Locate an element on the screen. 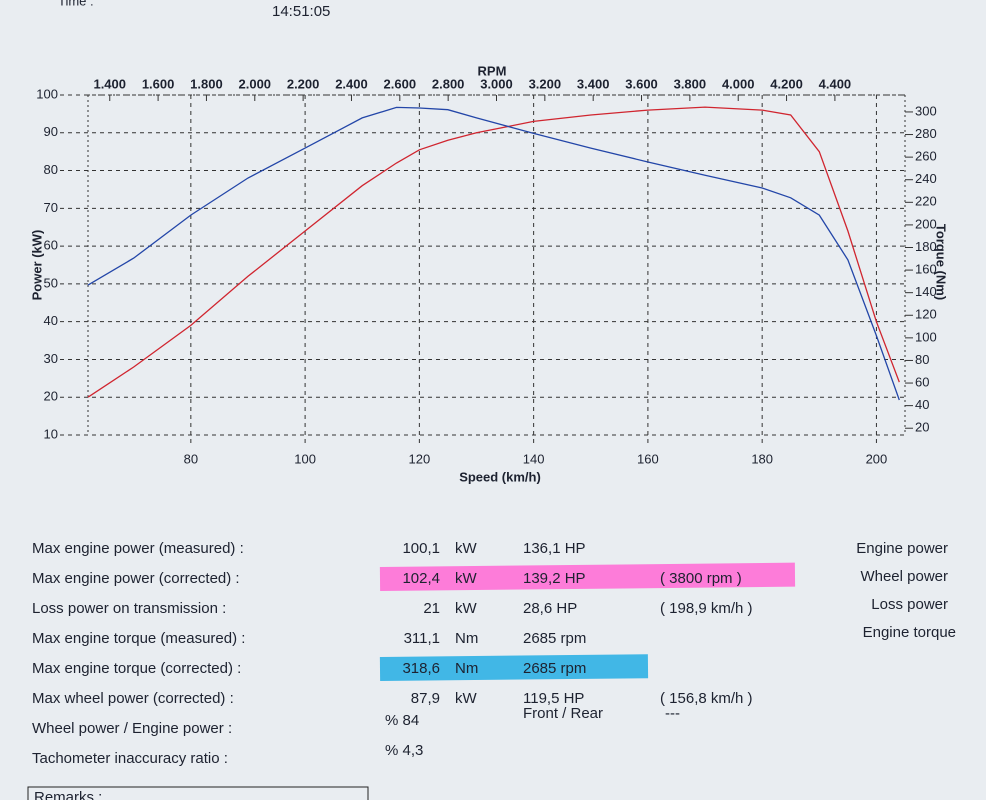  legend-entry: Loss power is located at coordinates (909, 604).